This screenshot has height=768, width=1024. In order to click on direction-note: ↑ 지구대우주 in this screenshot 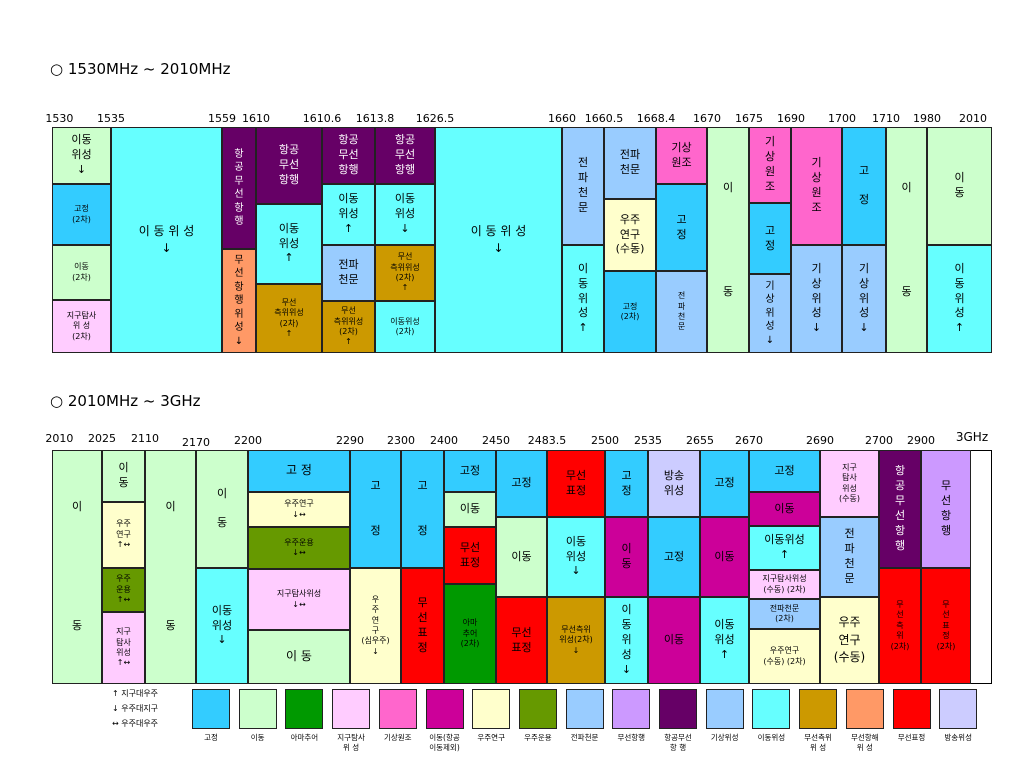, I will do `click(135, 693)`.